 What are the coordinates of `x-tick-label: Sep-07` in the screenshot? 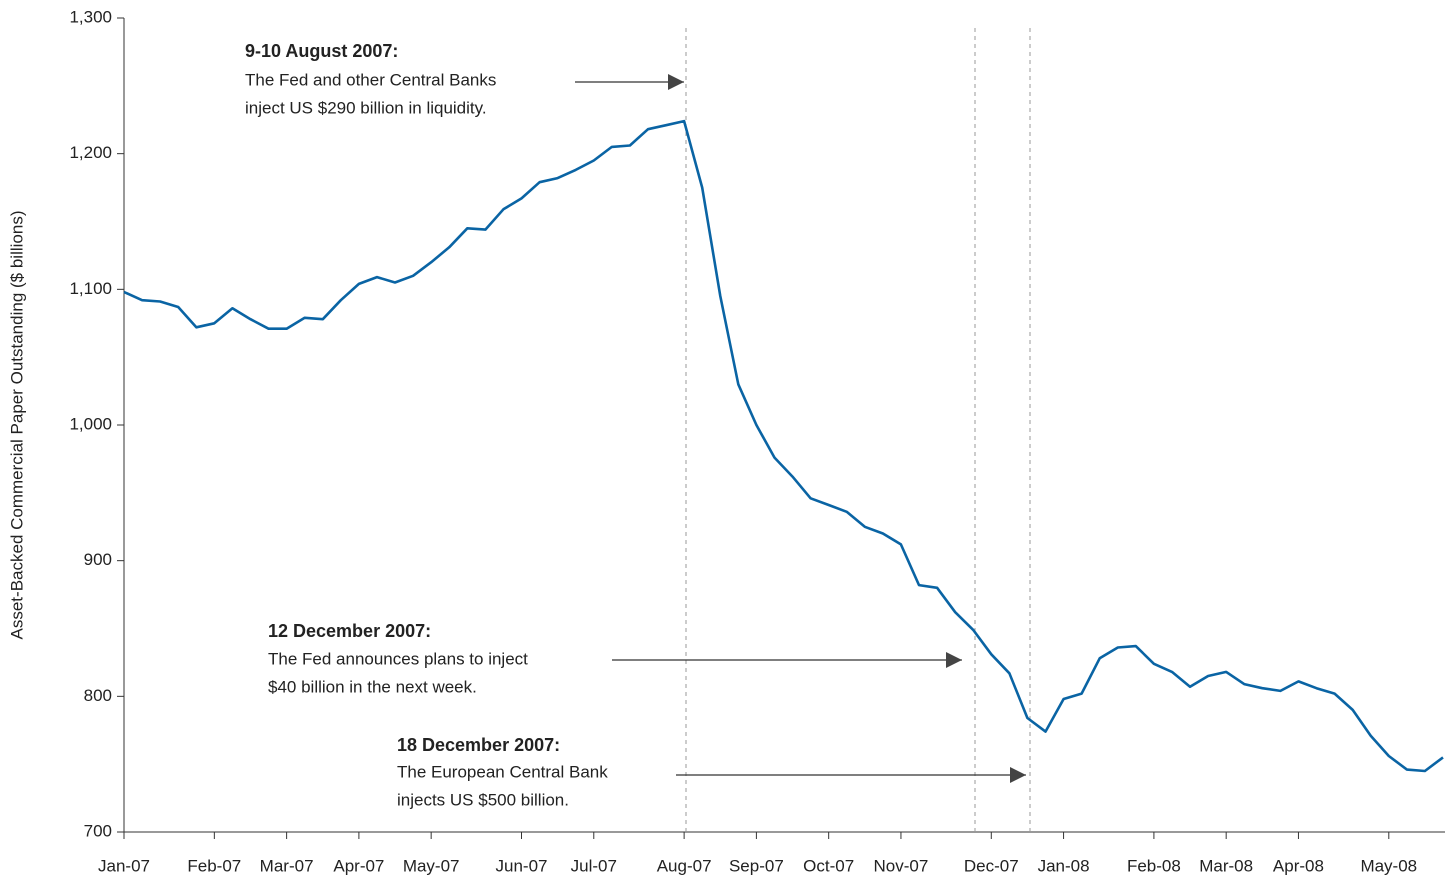 It's located at (756, 865).